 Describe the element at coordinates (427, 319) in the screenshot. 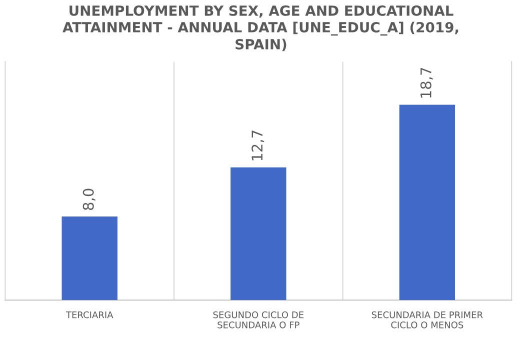

I see `x-tick-label: SECUNDARIA DE PRIMER CICLO O MENOS` at that location.